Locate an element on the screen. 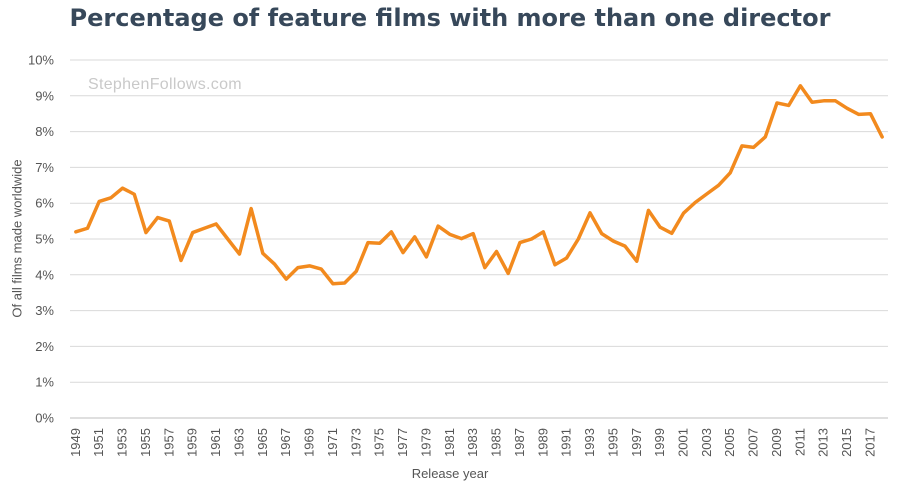  x-tick-label: 2007 is located at coordinates (753, 442).